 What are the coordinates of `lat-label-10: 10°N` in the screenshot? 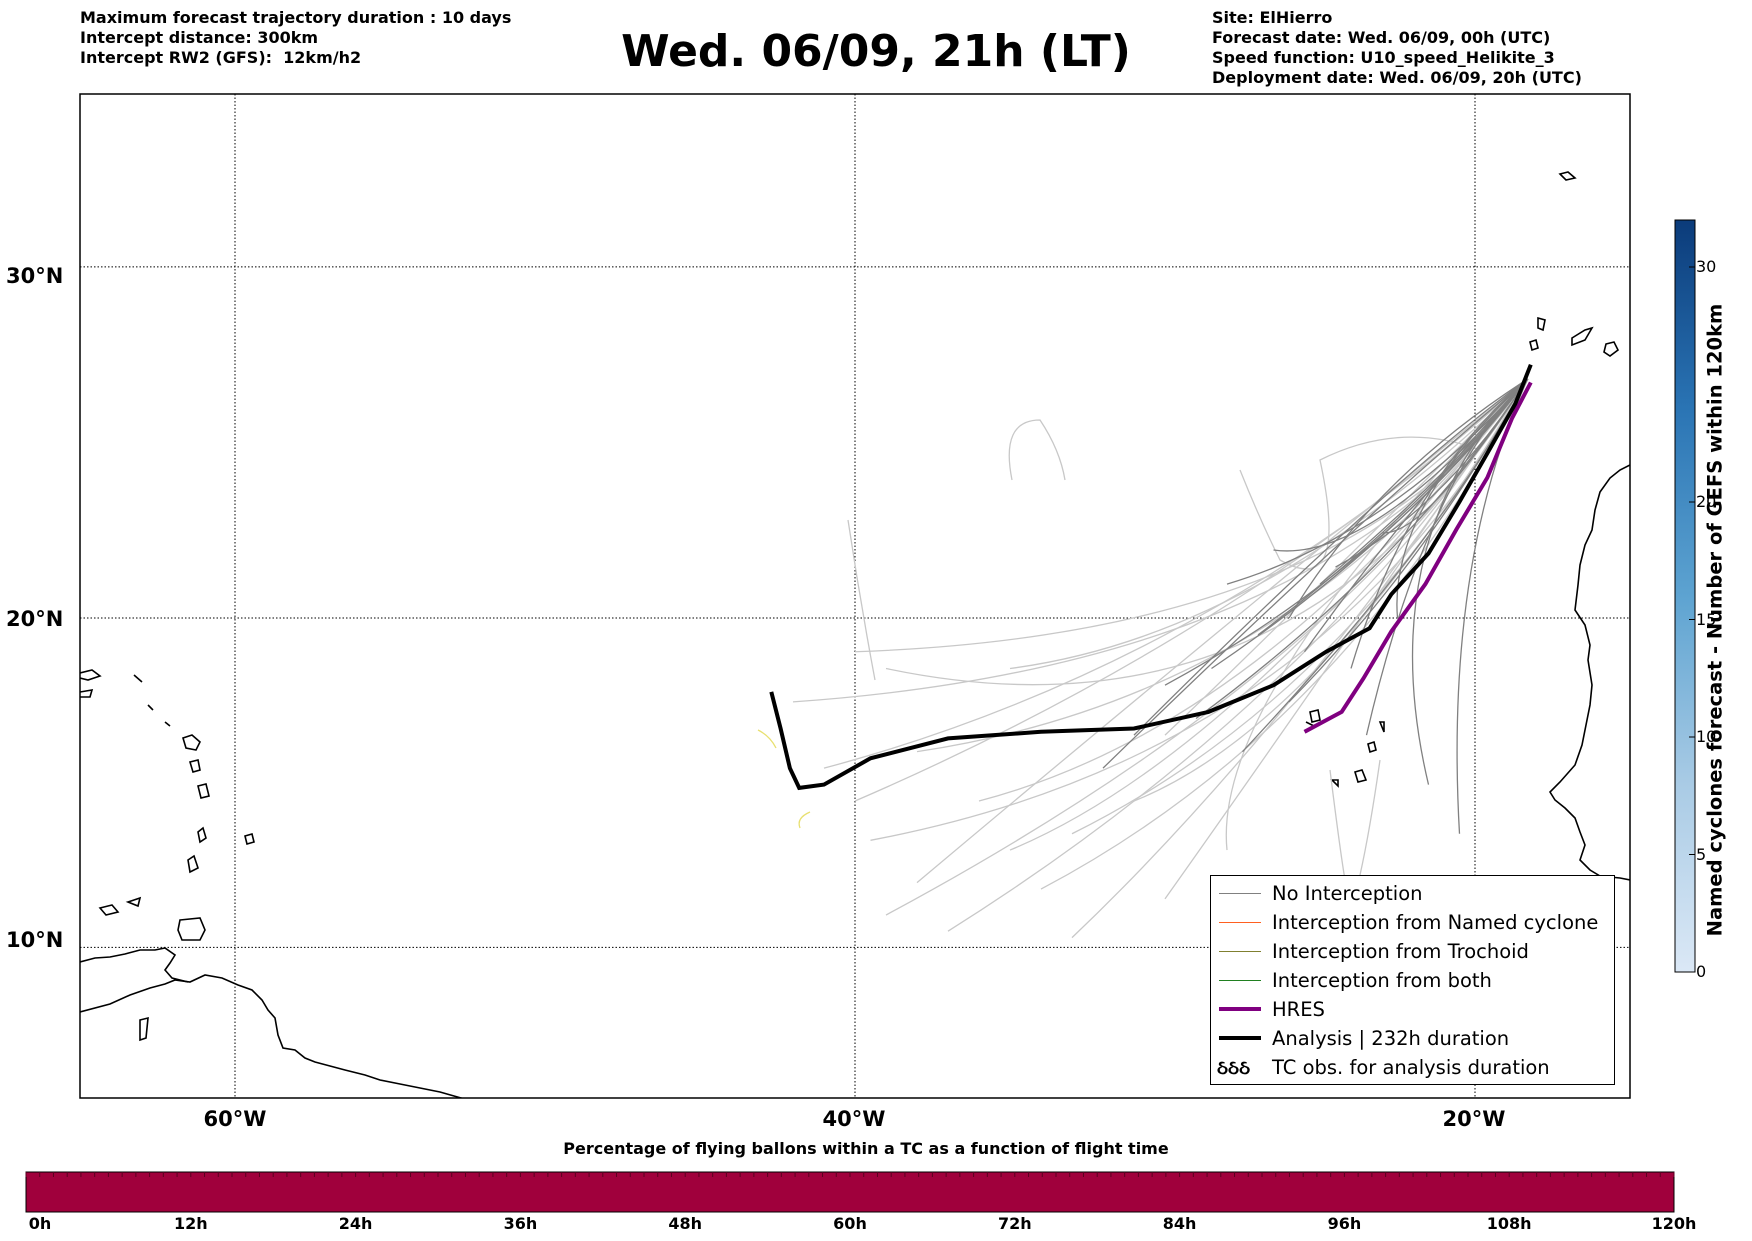 It's located at (35, 940).